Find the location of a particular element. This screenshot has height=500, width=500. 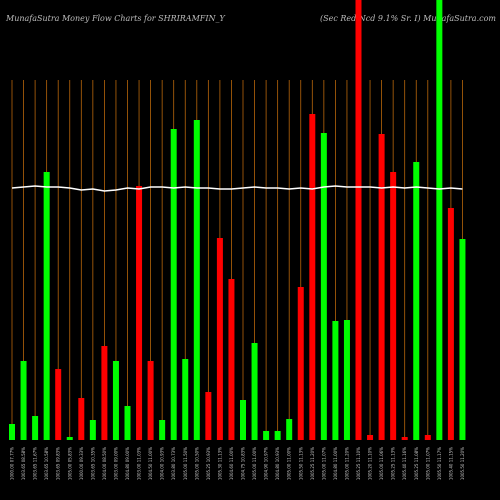

x-tick-label: 1005.20 11.10% is located at coordinates (370, 463).